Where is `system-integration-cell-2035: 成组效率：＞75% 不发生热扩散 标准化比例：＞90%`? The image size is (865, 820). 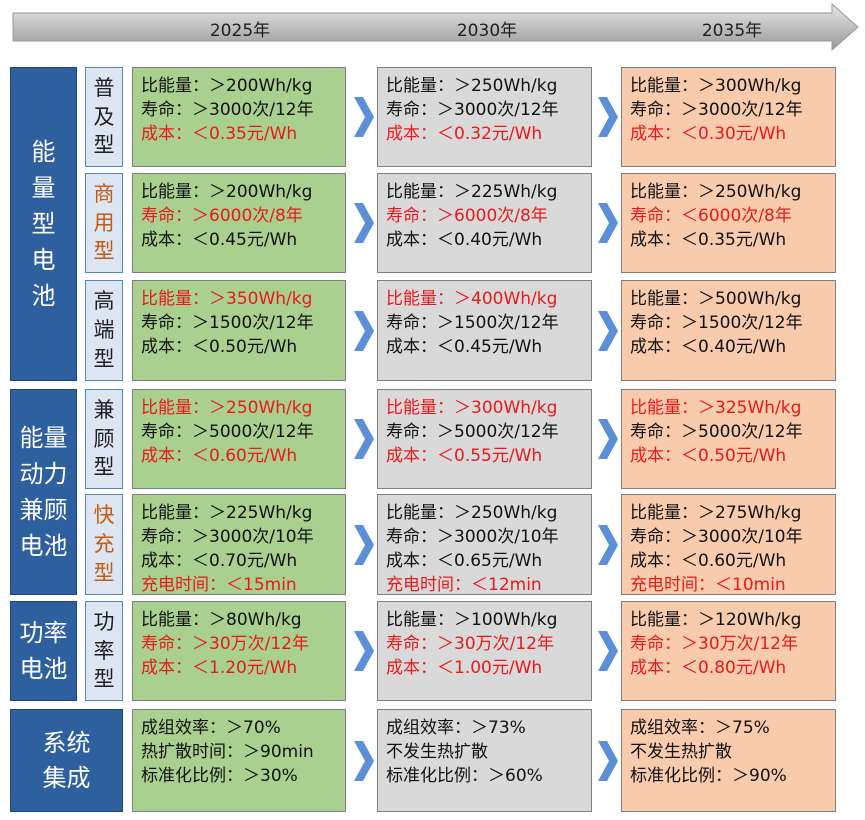
system-integration-cell-2035: 成组效率：＞75% 不发生热扩散 标准化比例：＞90% is located at coordinates (728, 760).